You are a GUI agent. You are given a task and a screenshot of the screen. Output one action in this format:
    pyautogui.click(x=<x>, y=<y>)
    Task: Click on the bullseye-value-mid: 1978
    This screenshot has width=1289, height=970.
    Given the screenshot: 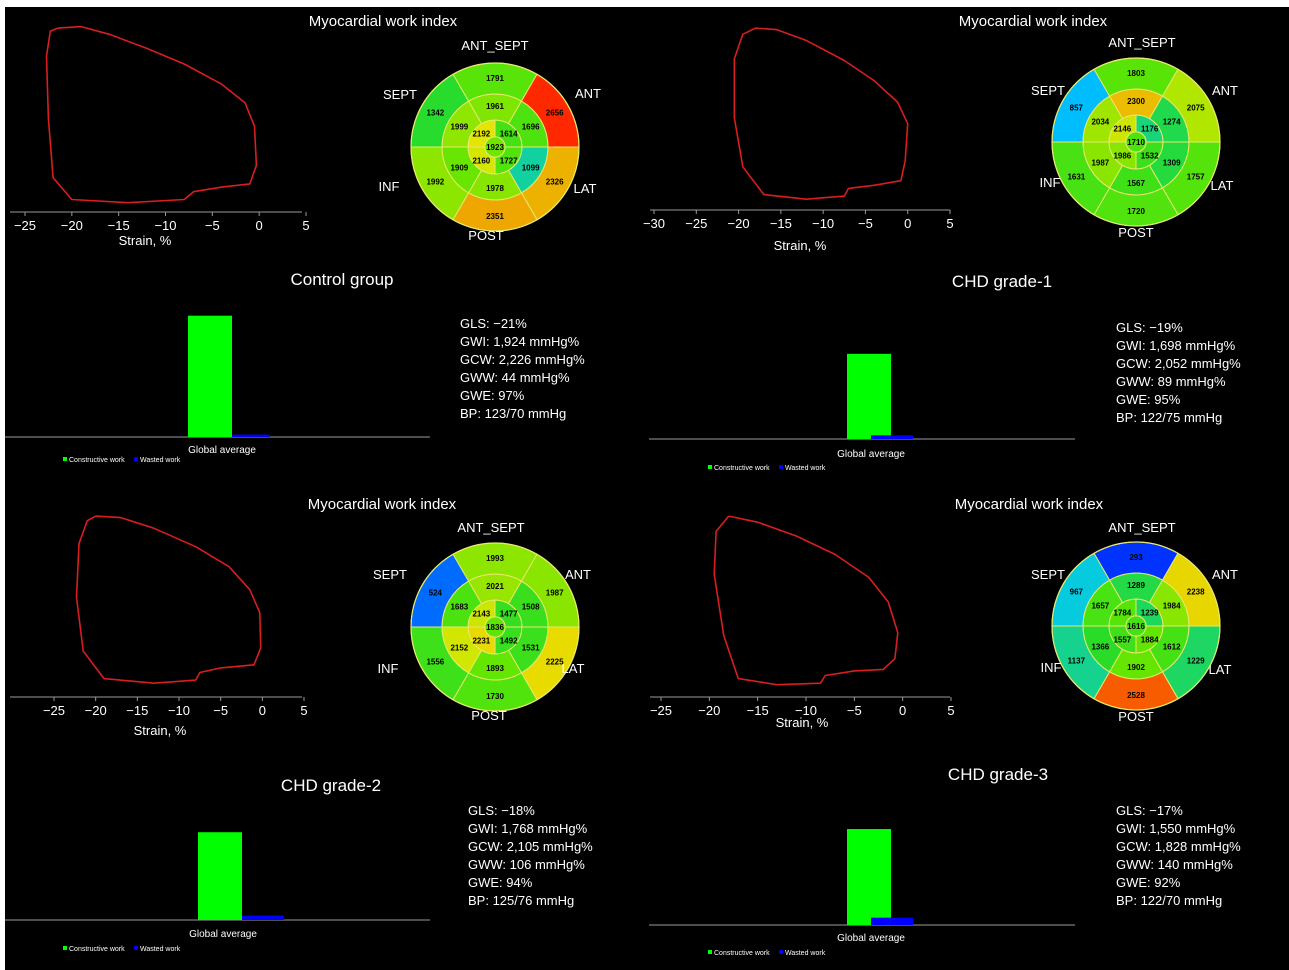 What is the action you would take?
    pyautogui.click(x=495, y=188)
    